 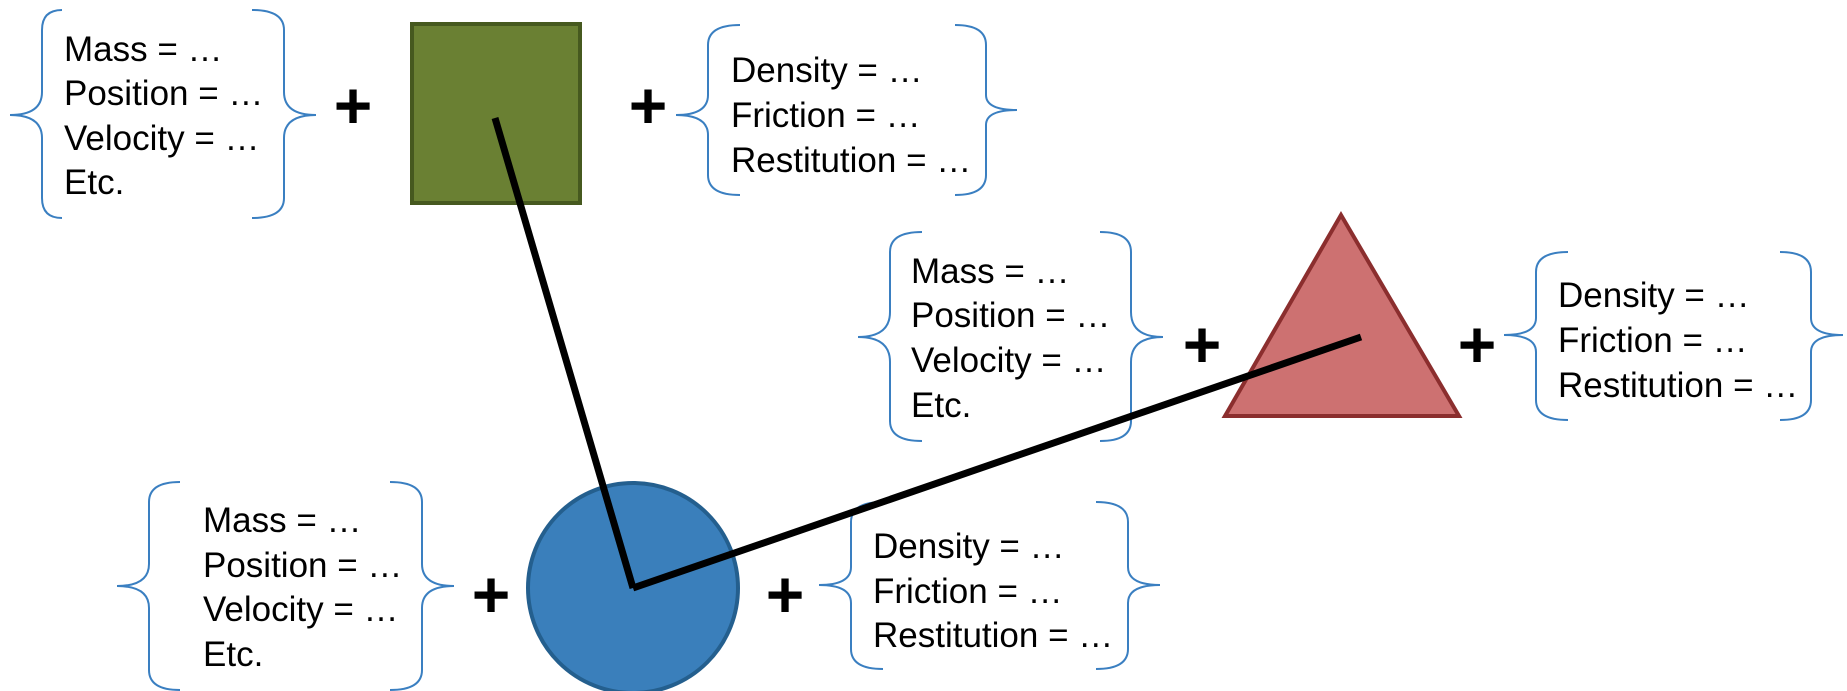 What do you see at coordinates (564, 353) in the screenshot?
I see `joint-line-square-circle` at bounding box center [564, 353].